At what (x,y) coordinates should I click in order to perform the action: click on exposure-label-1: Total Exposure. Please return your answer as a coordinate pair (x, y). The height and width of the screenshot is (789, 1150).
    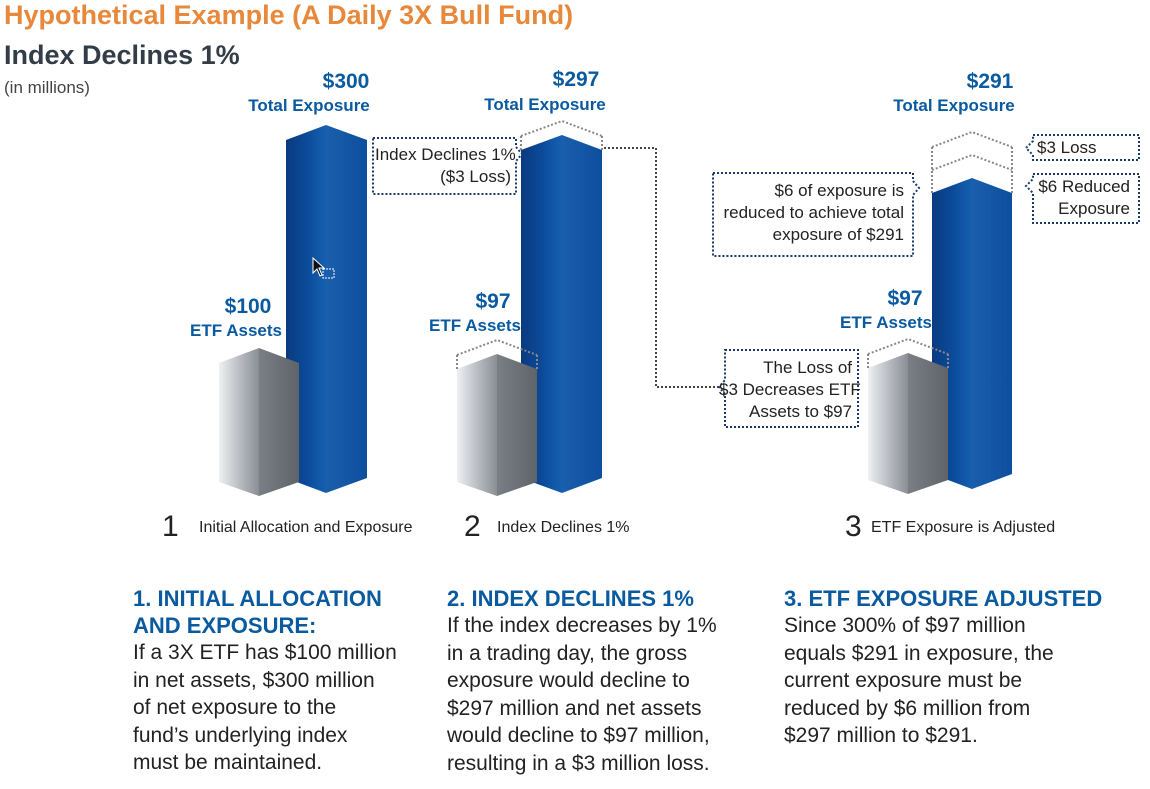
    Looking at the image, I should click on (309, 105).